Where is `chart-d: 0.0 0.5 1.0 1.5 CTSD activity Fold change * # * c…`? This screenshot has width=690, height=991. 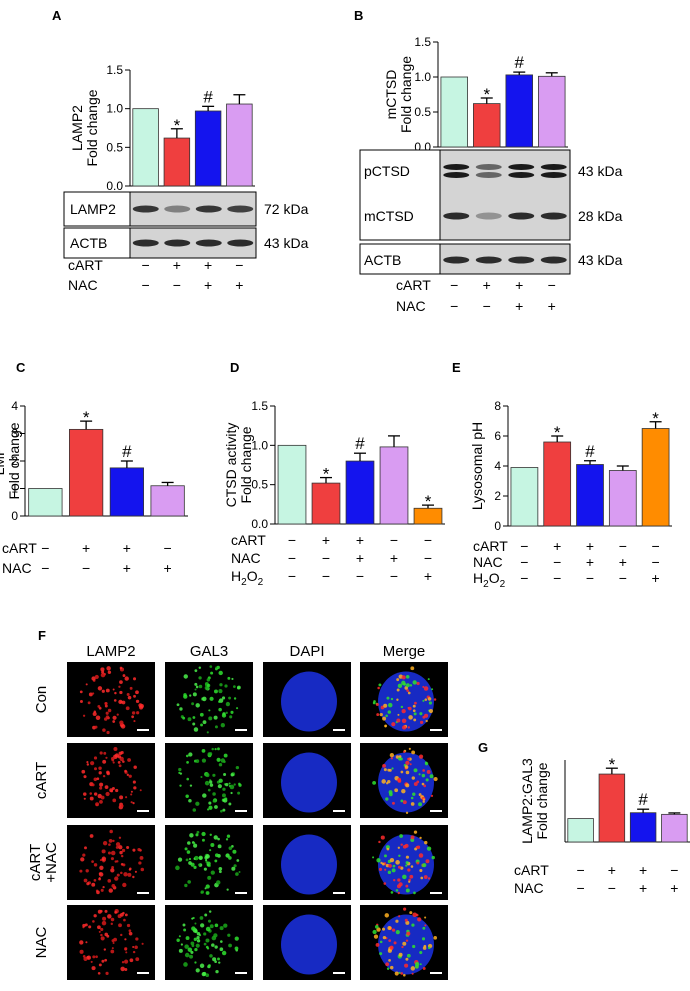
chart-d: 0.0 0.5 1.0 1.5 CTSD activity Fold change * # * c… is located at coordinates (334, 493).